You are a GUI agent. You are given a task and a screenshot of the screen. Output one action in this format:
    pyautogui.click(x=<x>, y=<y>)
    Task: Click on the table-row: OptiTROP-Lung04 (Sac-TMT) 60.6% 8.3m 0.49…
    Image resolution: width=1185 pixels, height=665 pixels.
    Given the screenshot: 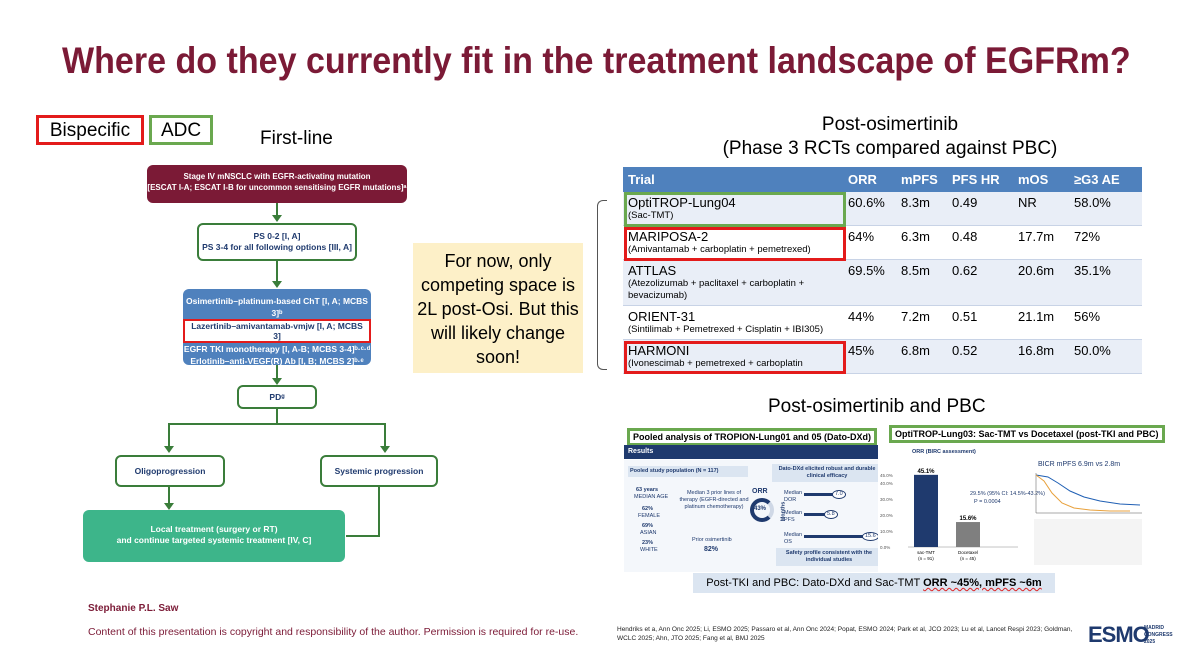 What is the action you would take?
    pyautogui.click(x=882, y=209)
    